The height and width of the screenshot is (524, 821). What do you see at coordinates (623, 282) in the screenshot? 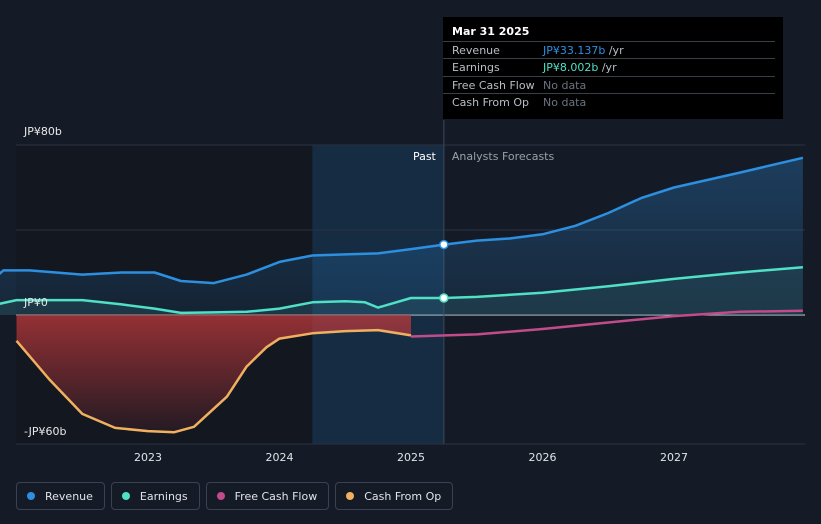
I see `earnings-forecast-line` at bounding box center [623, 282].